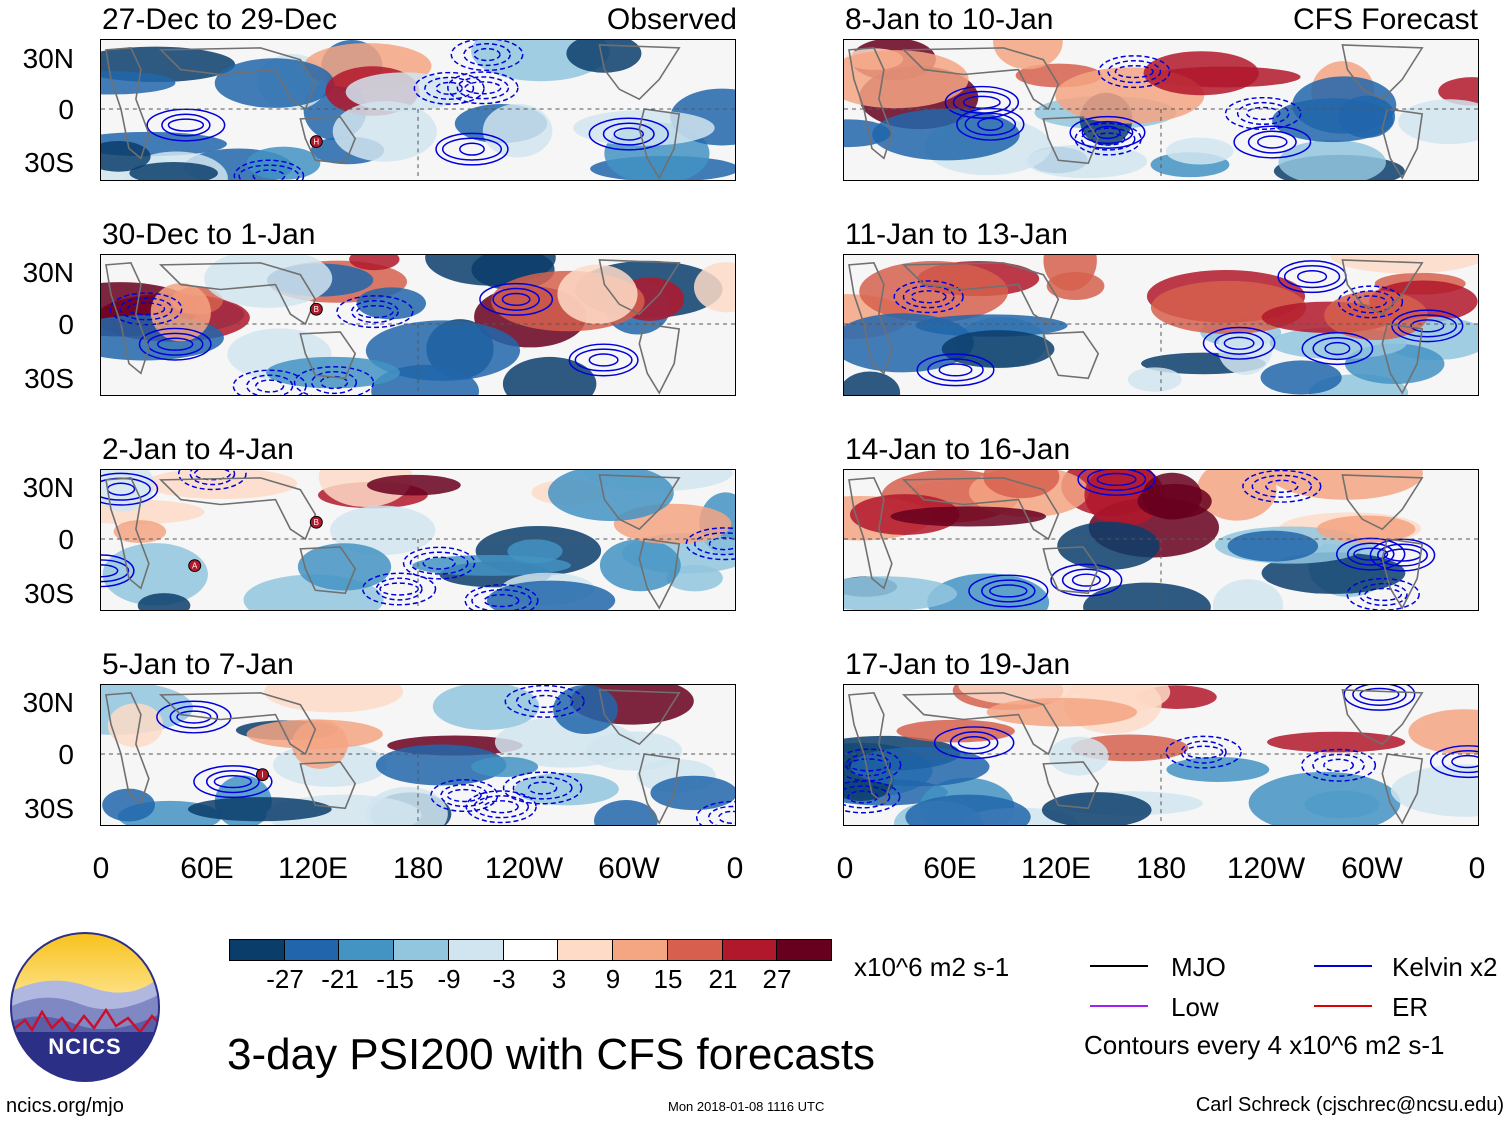 Image resolution: width=1510 pixels, height=1121 pixels. I want to click on colorbar-tick: 21, so click(723, 979).